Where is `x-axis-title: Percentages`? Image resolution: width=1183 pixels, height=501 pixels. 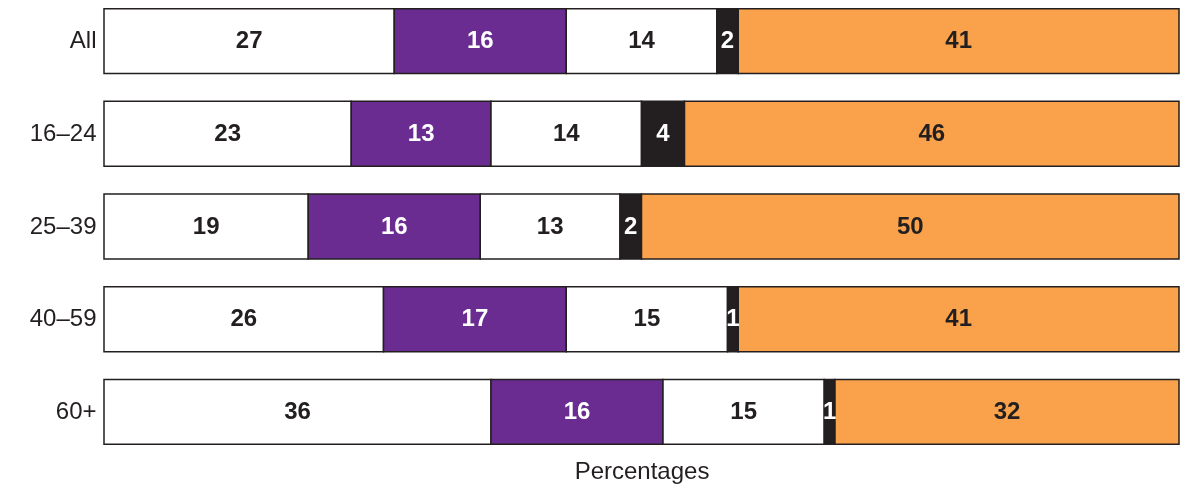 x-axis-title: Percentages is located at coordinates (642, 470).